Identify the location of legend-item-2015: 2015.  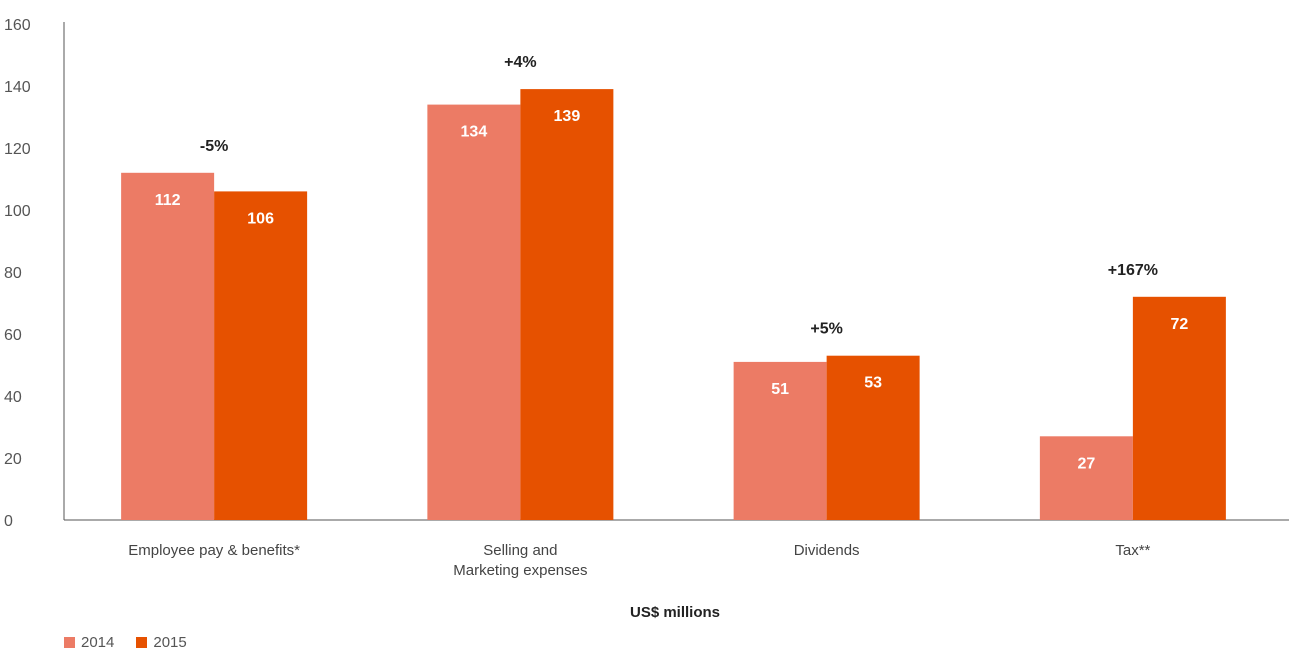
(161, 642).